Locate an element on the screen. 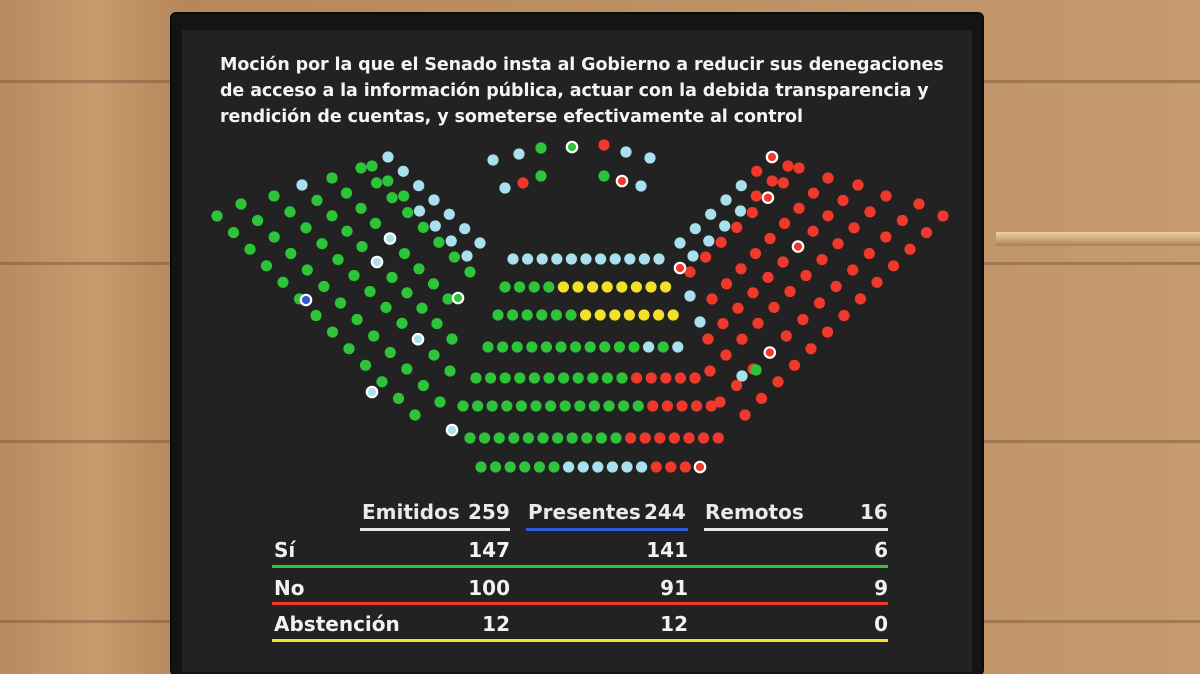  row-label-si: Sí is located at coordinates (285, 550).